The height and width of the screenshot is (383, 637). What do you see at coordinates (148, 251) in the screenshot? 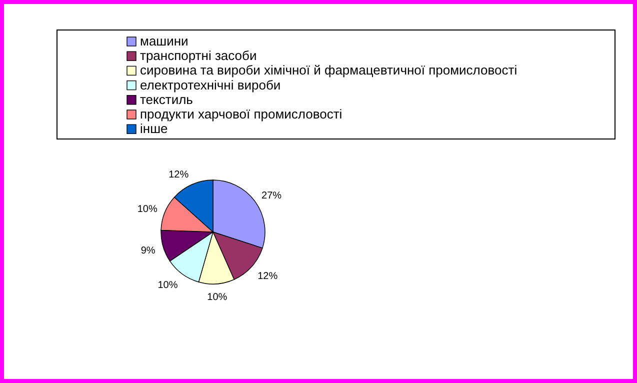
I see `data-label: 9%` at bounding box center [148, 251].